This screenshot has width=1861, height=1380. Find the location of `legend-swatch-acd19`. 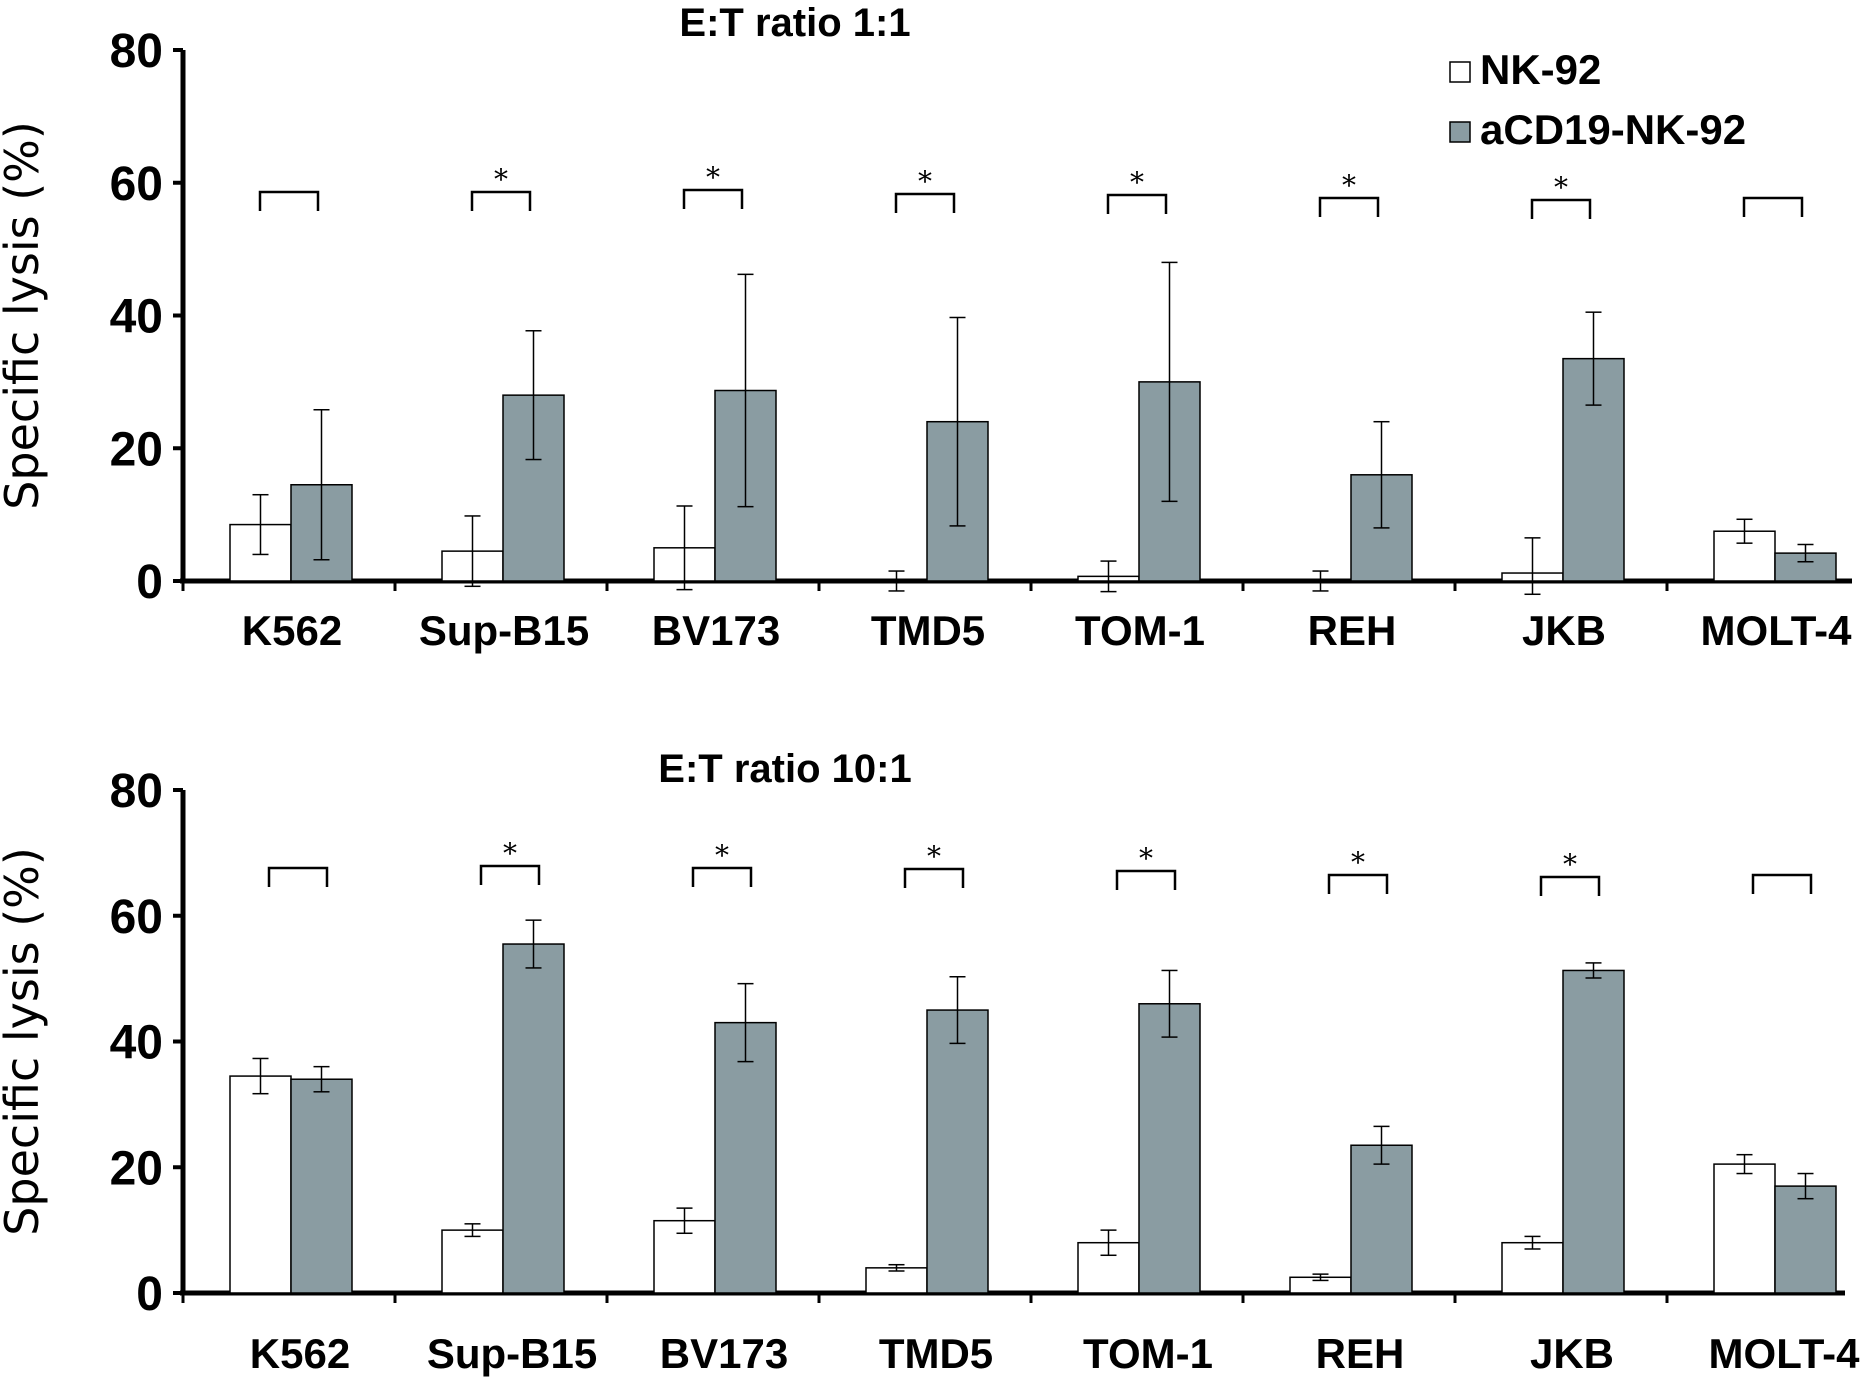

legend-swatch-acd19 is located at coordinates (1460, 132).